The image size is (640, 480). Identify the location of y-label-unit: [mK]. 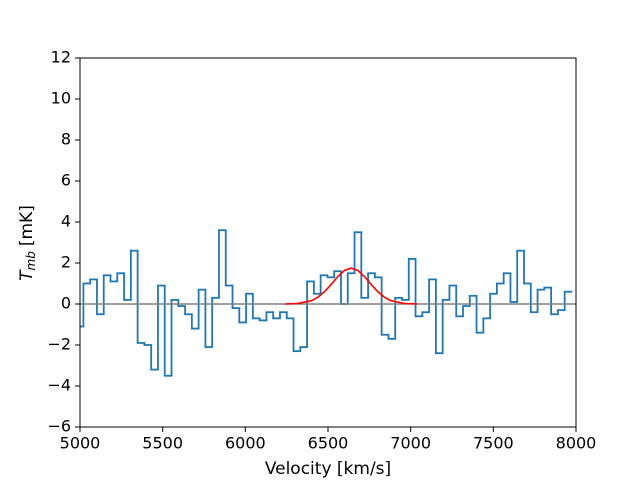
(27, 225).